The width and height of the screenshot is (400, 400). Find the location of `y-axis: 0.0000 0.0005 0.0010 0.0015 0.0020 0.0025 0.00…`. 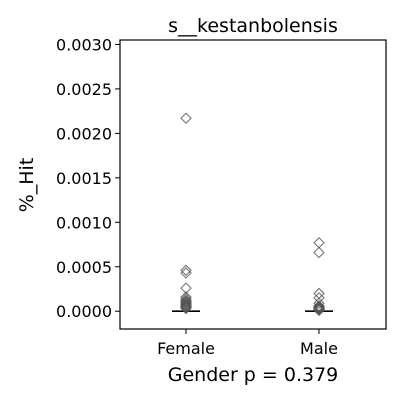

y-axis: 0.0000 0.0005 0.0010 0.0015 0.0020 0.0025 0.00… is located at coordinates (88, 178).